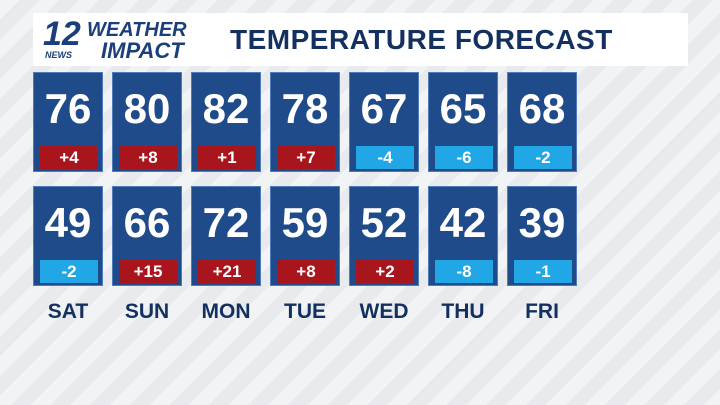 Image resolution: width=720 pixels, height=405 pixels. What do you see at coordinates (463, 222) in the screenshot?
I see `temperature: 42` at bounding box center [463, 222].